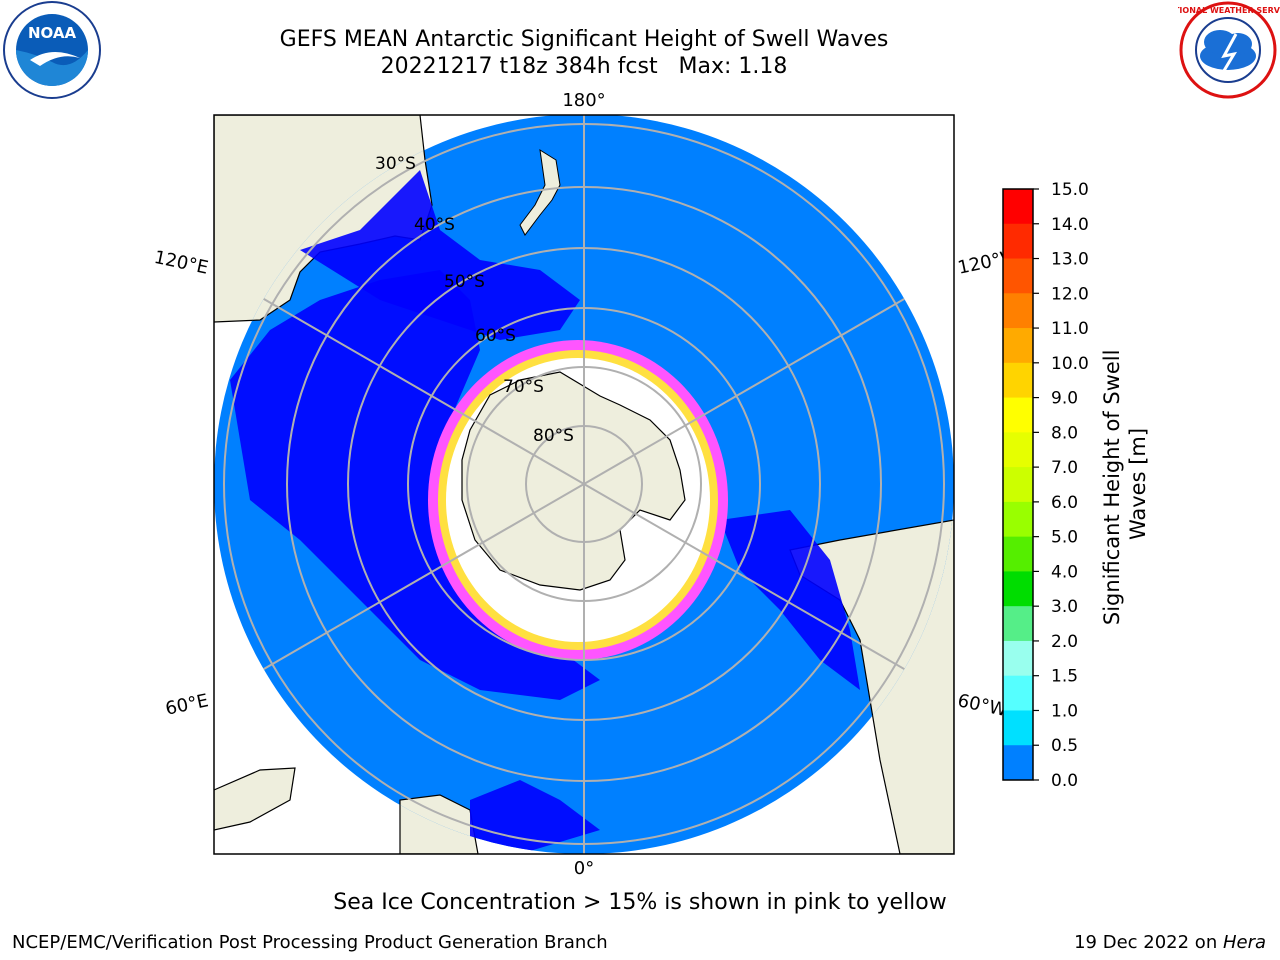 This screenshot has height=960, width=1280. Describe the element at coordinates (1064, 399) in the screenshot. I see `colorbar-tick-label: 9.0` at that location.